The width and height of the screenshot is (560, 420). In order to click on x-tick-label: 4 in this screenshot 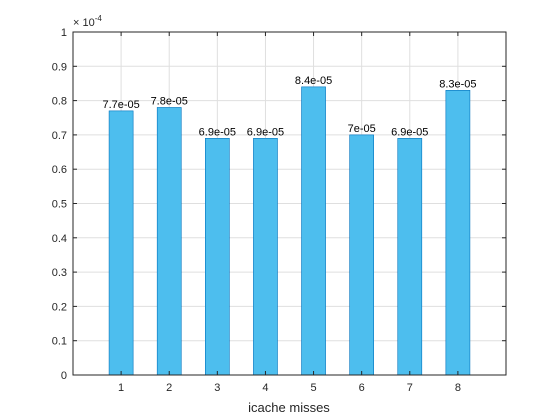, I will do `click(265, 388)`.